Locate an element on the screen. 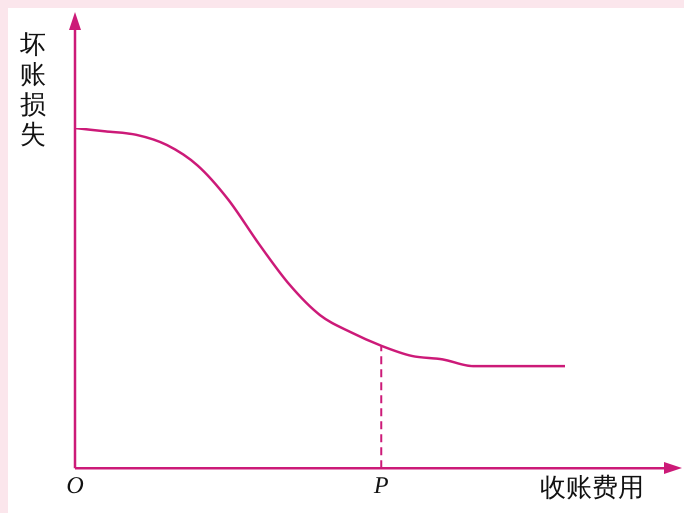  x-tick-label: O is located at coordinates (75, 485).